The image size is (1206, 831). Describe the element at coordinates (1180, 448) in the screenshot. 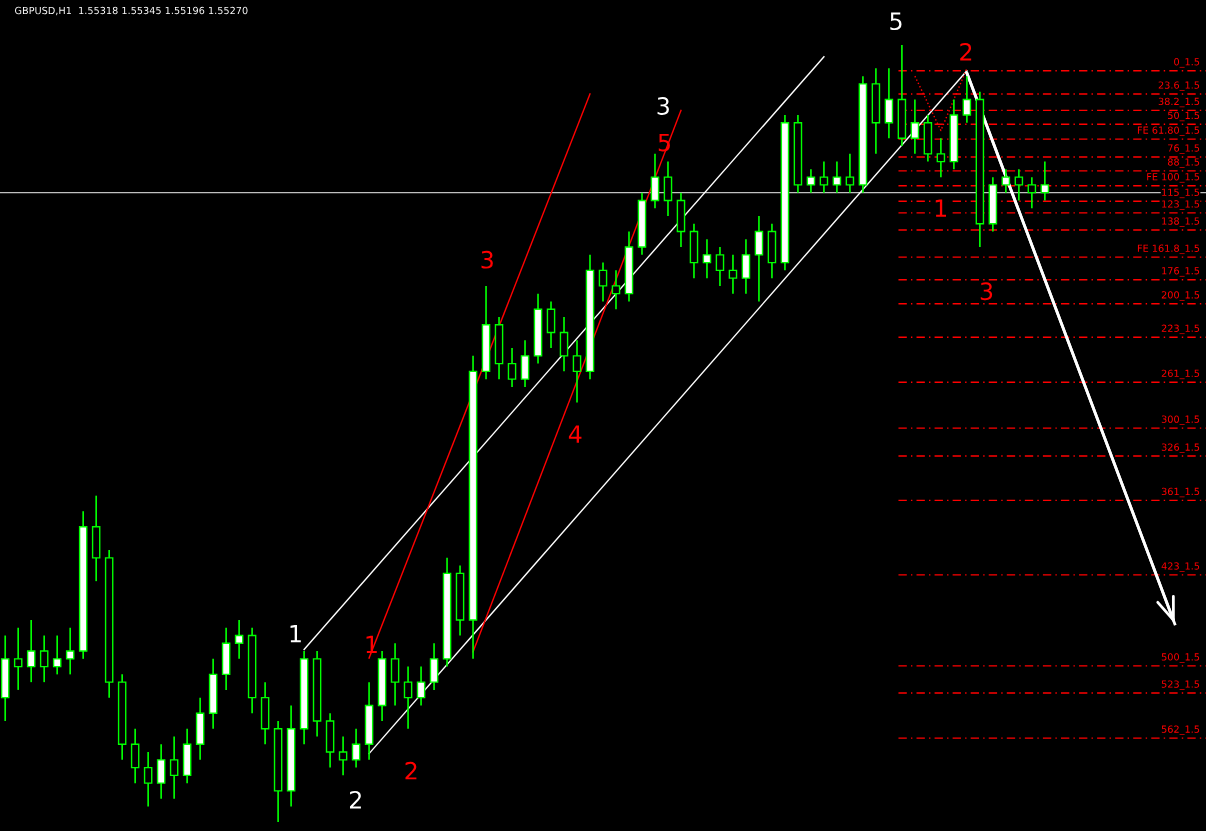

I see `annotation: 326_1.5` at that location.